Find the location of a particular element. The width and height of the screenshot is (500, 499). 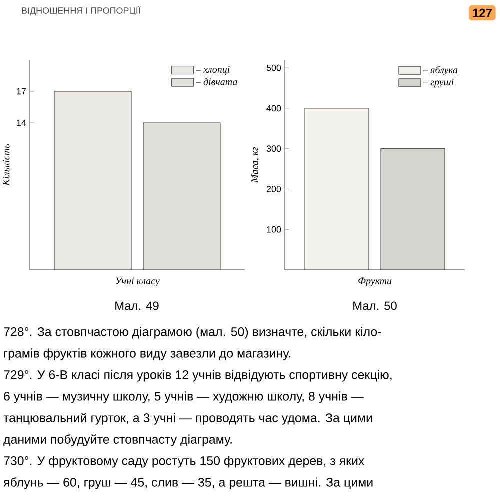

text: даними побудуйте стовпчасту діаграму. is located at coordinates (118, 440).